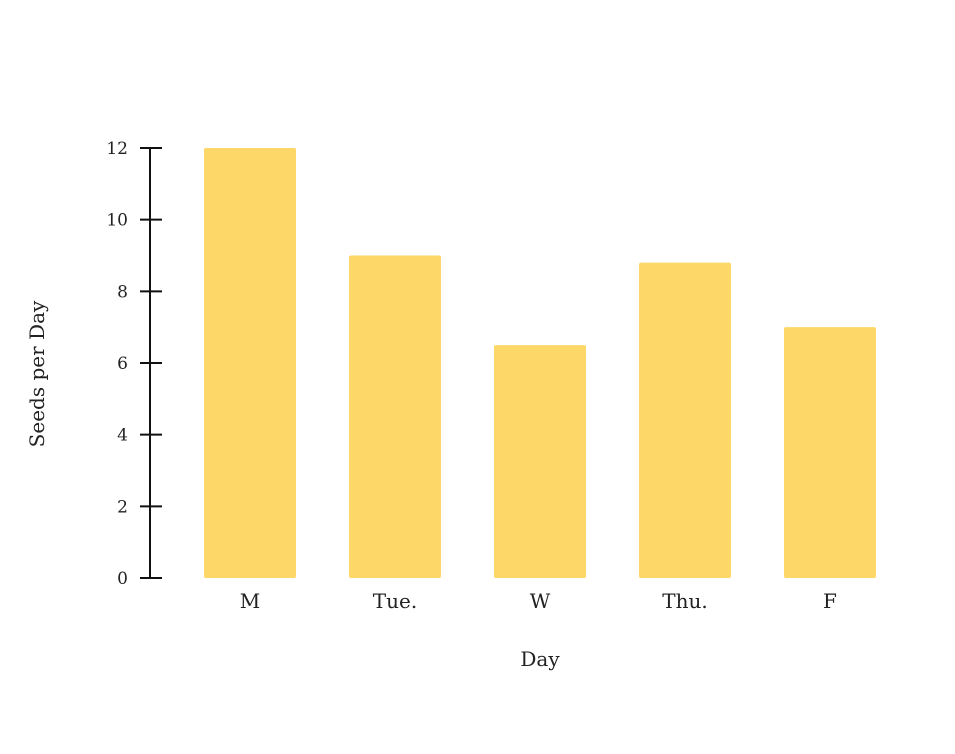 The image size is (955, 754). What do you see at coordinates (395, 601) in the screenshot?
I see `x-tick-label-tue: Tue.` at bounding box center [395, 601].